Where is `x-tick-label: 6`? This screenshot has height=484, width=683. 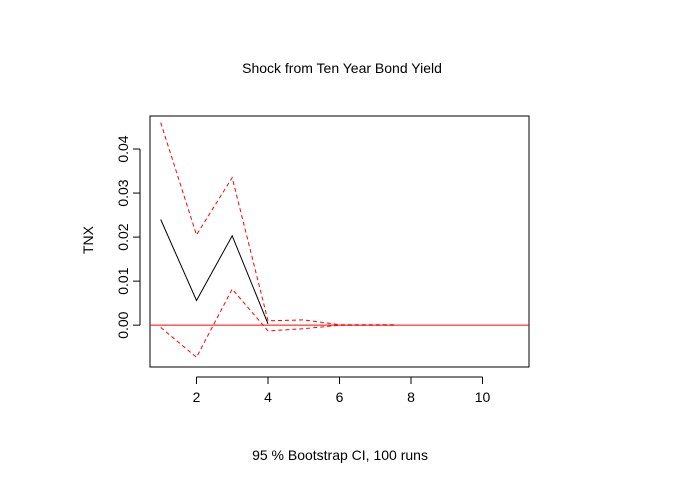
x-tick-label: 6 is located at coordinates (340, 397).